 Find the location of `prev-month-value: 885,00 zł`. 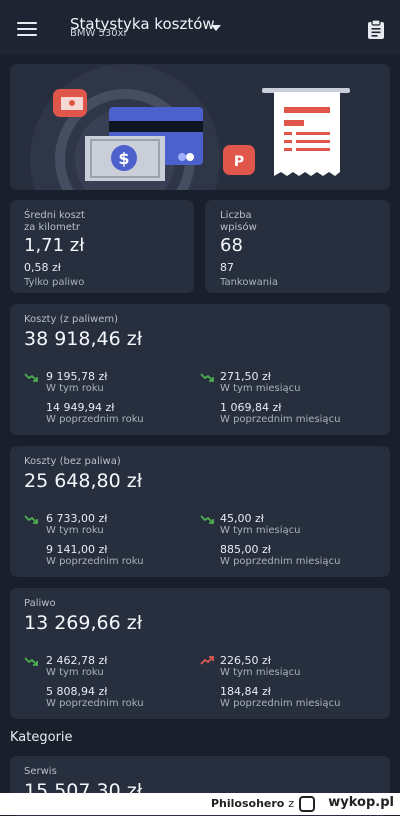

prev-month-value: 885,00 zł is located at coordinates (245, 549).